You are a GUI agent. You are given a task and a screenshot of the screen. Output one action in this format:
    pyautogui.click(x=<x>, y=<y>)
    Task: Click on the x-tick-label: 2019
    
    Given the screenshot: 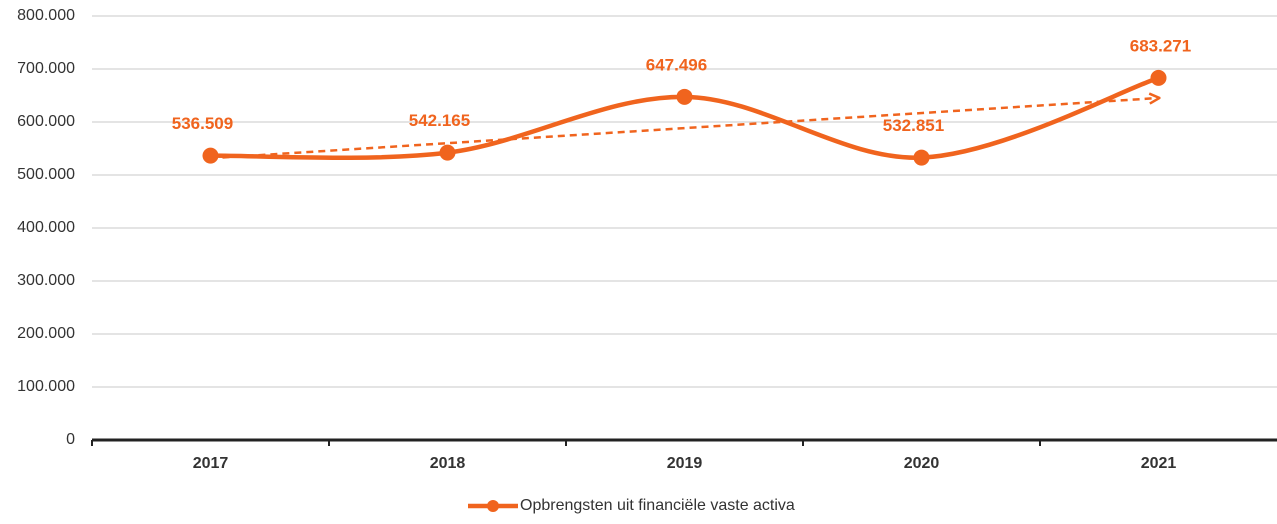 What is the action you would take?
    pyautogui.click(x=685, y=463)
    